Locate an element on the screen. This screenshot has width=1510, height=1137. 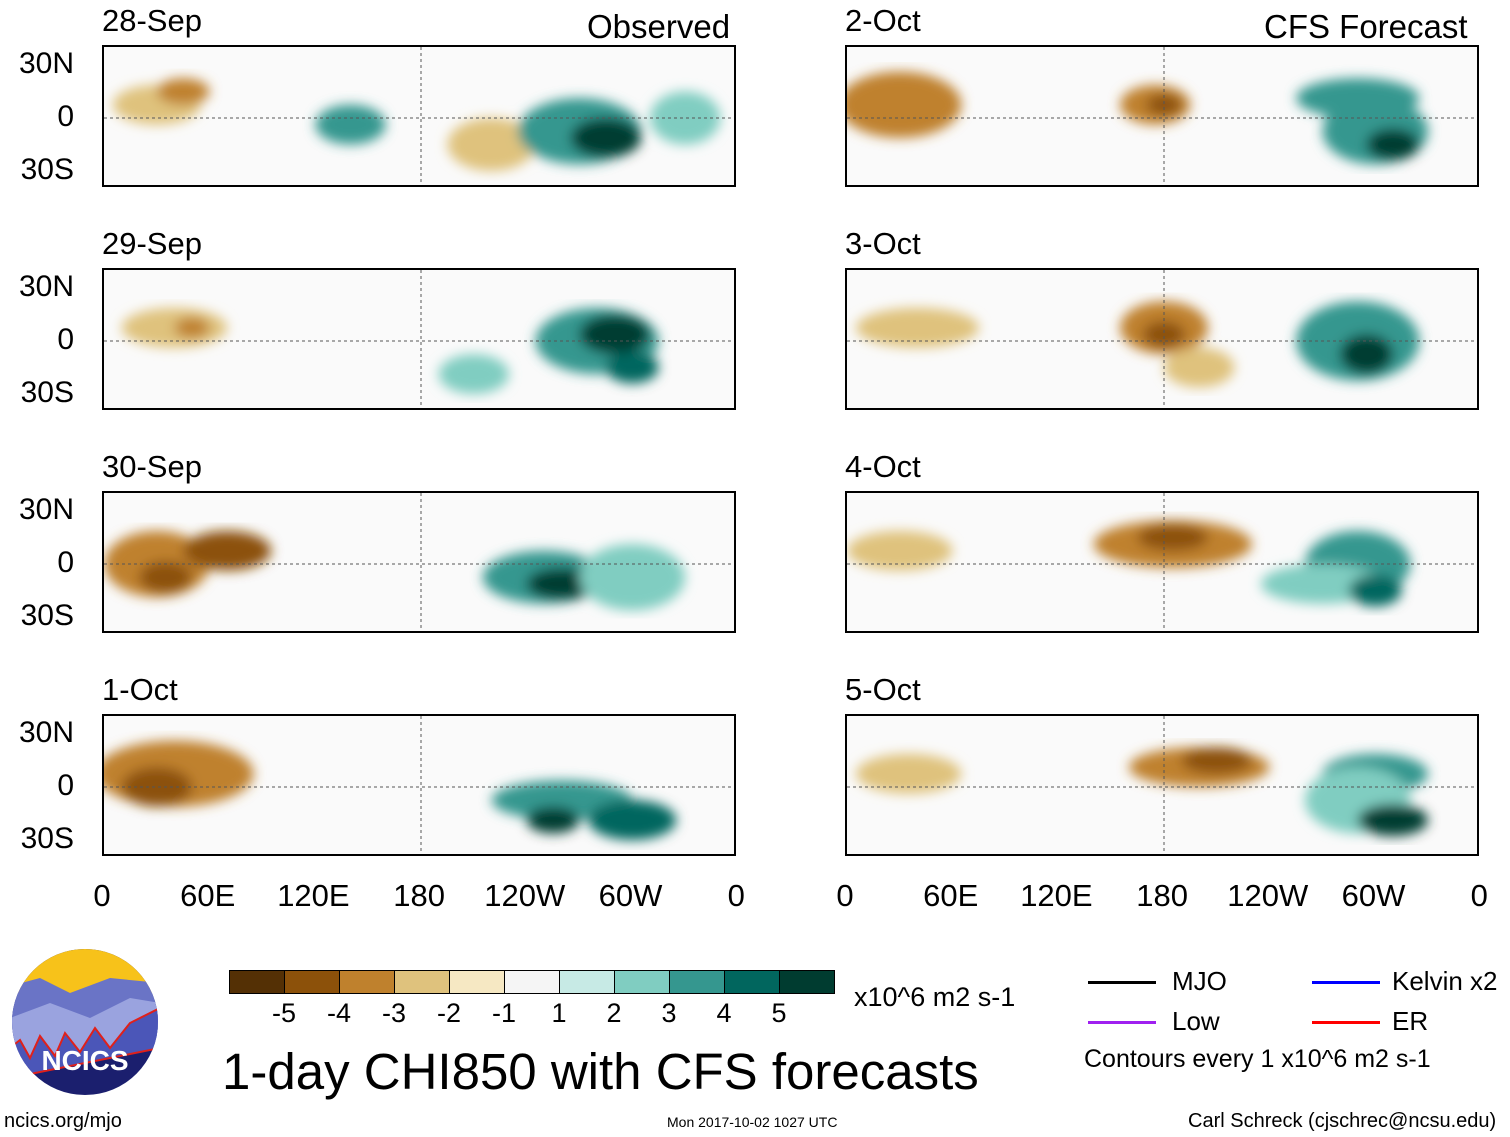
contour-note: Contours every 1 x10^6 m2 s-1 is located at coordinates (1257, 1059).